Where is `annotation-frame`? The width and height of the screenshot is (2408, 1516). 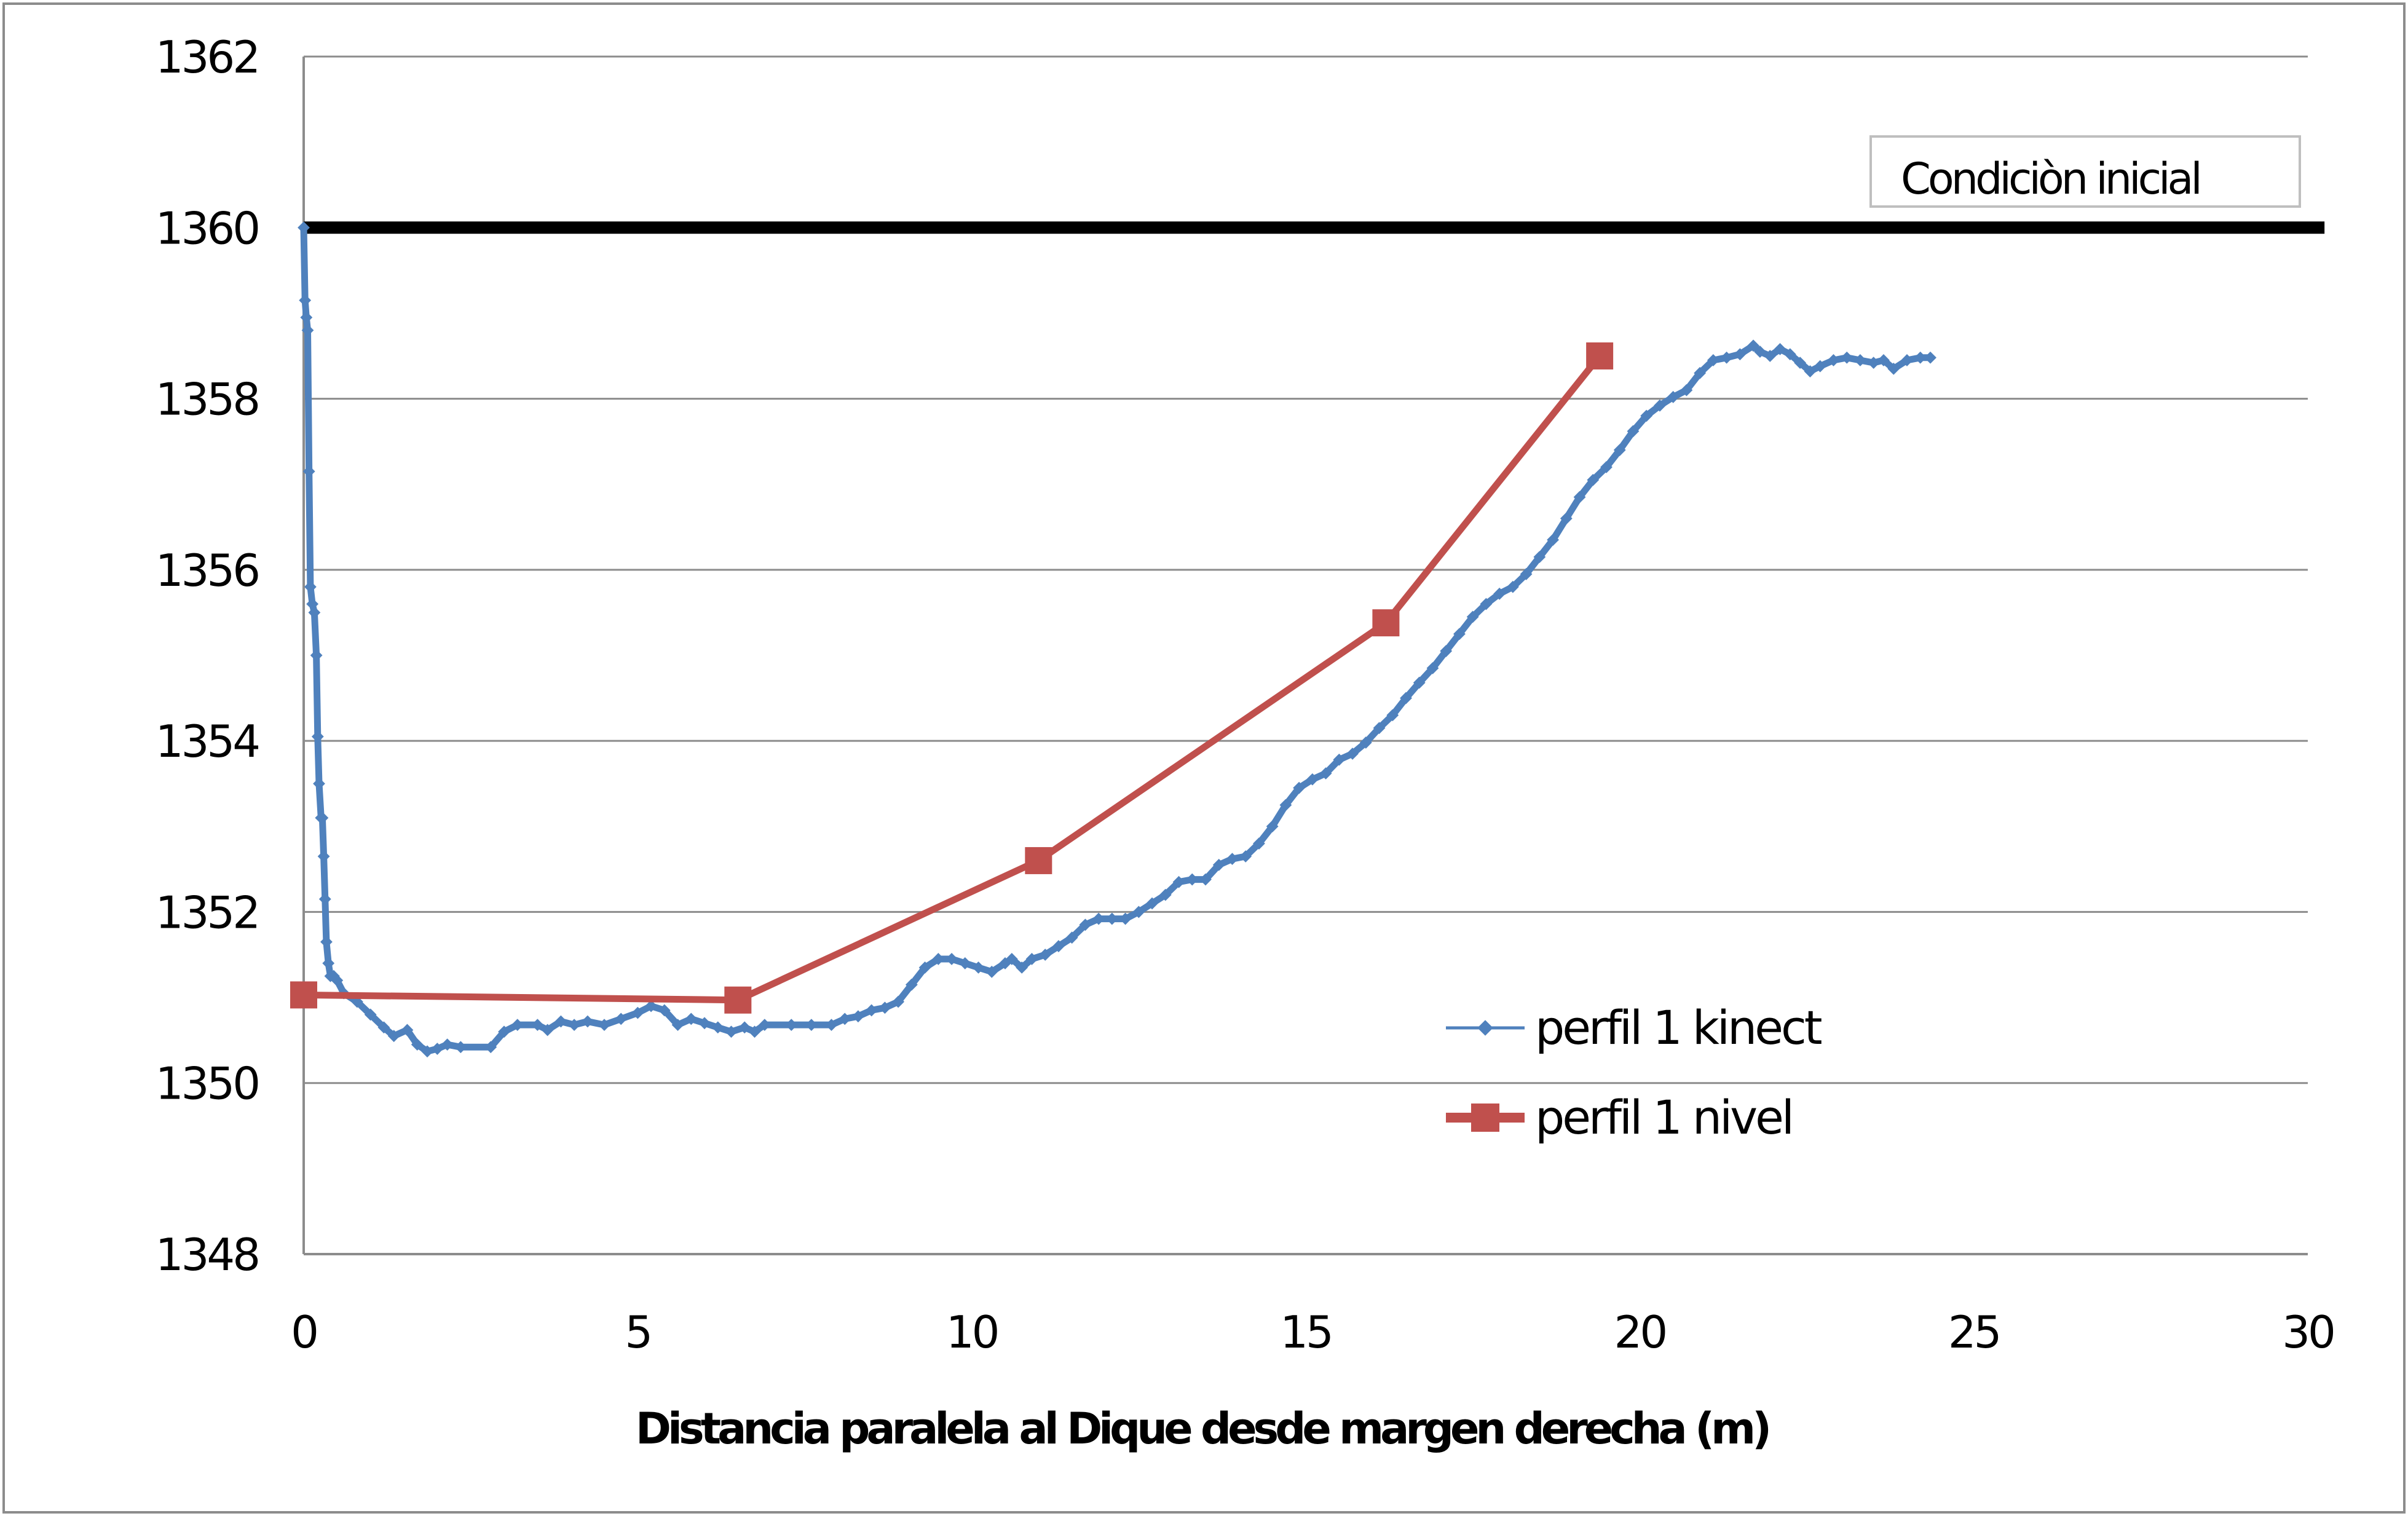 annotation-frame is located at coordinates (2085, 171).